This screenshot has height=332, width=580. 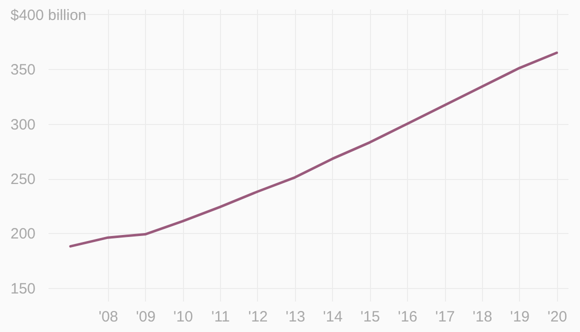 What do you see at coordinates (408, 317) in the screenshot?
I see `x-tick-label: '16` at bounding box center [408, 317].